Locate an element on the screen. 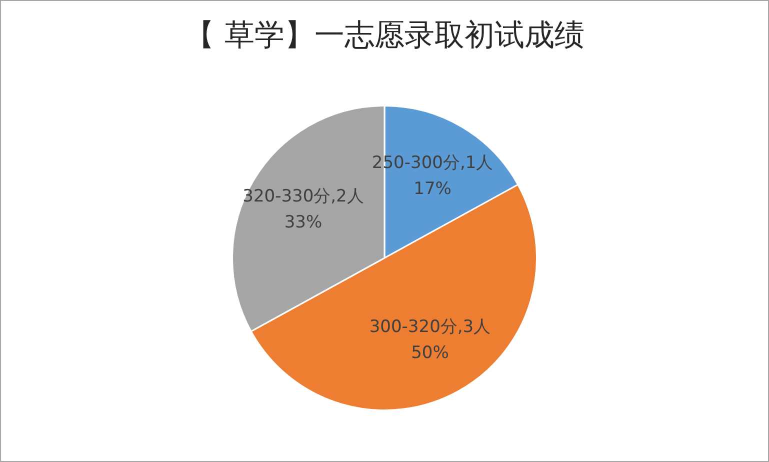 The width and height of the screenshot is (769, 462). slice-label: 300-320分,3人 is located at coordinates (430, 327).